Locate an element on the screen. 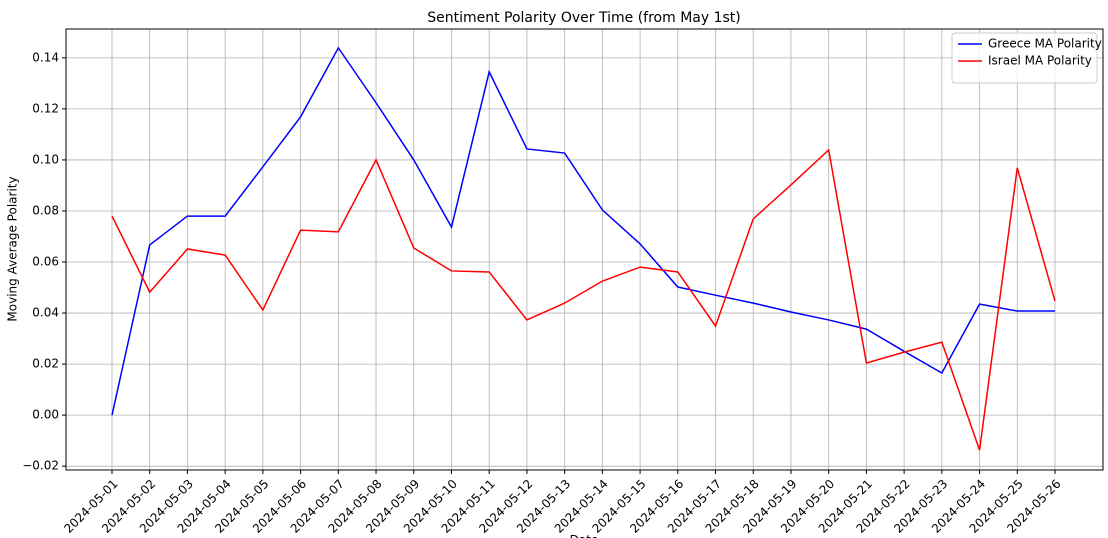 The height and width of the screenshot is (538, 1108). y-tick-label: 0.06 is located at coordinates (45, 262).